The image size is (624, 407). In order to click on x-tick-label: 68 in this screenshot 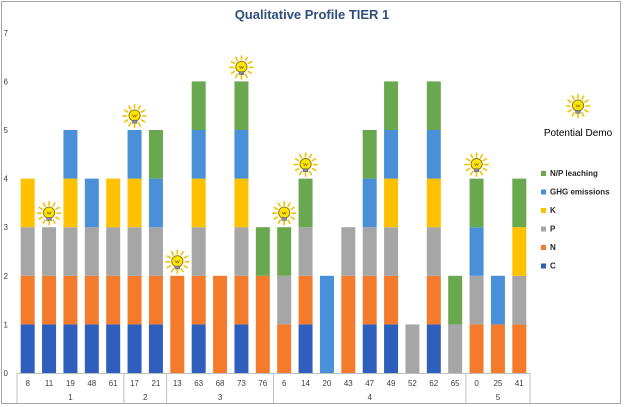, I will do `click(220, 383)`.